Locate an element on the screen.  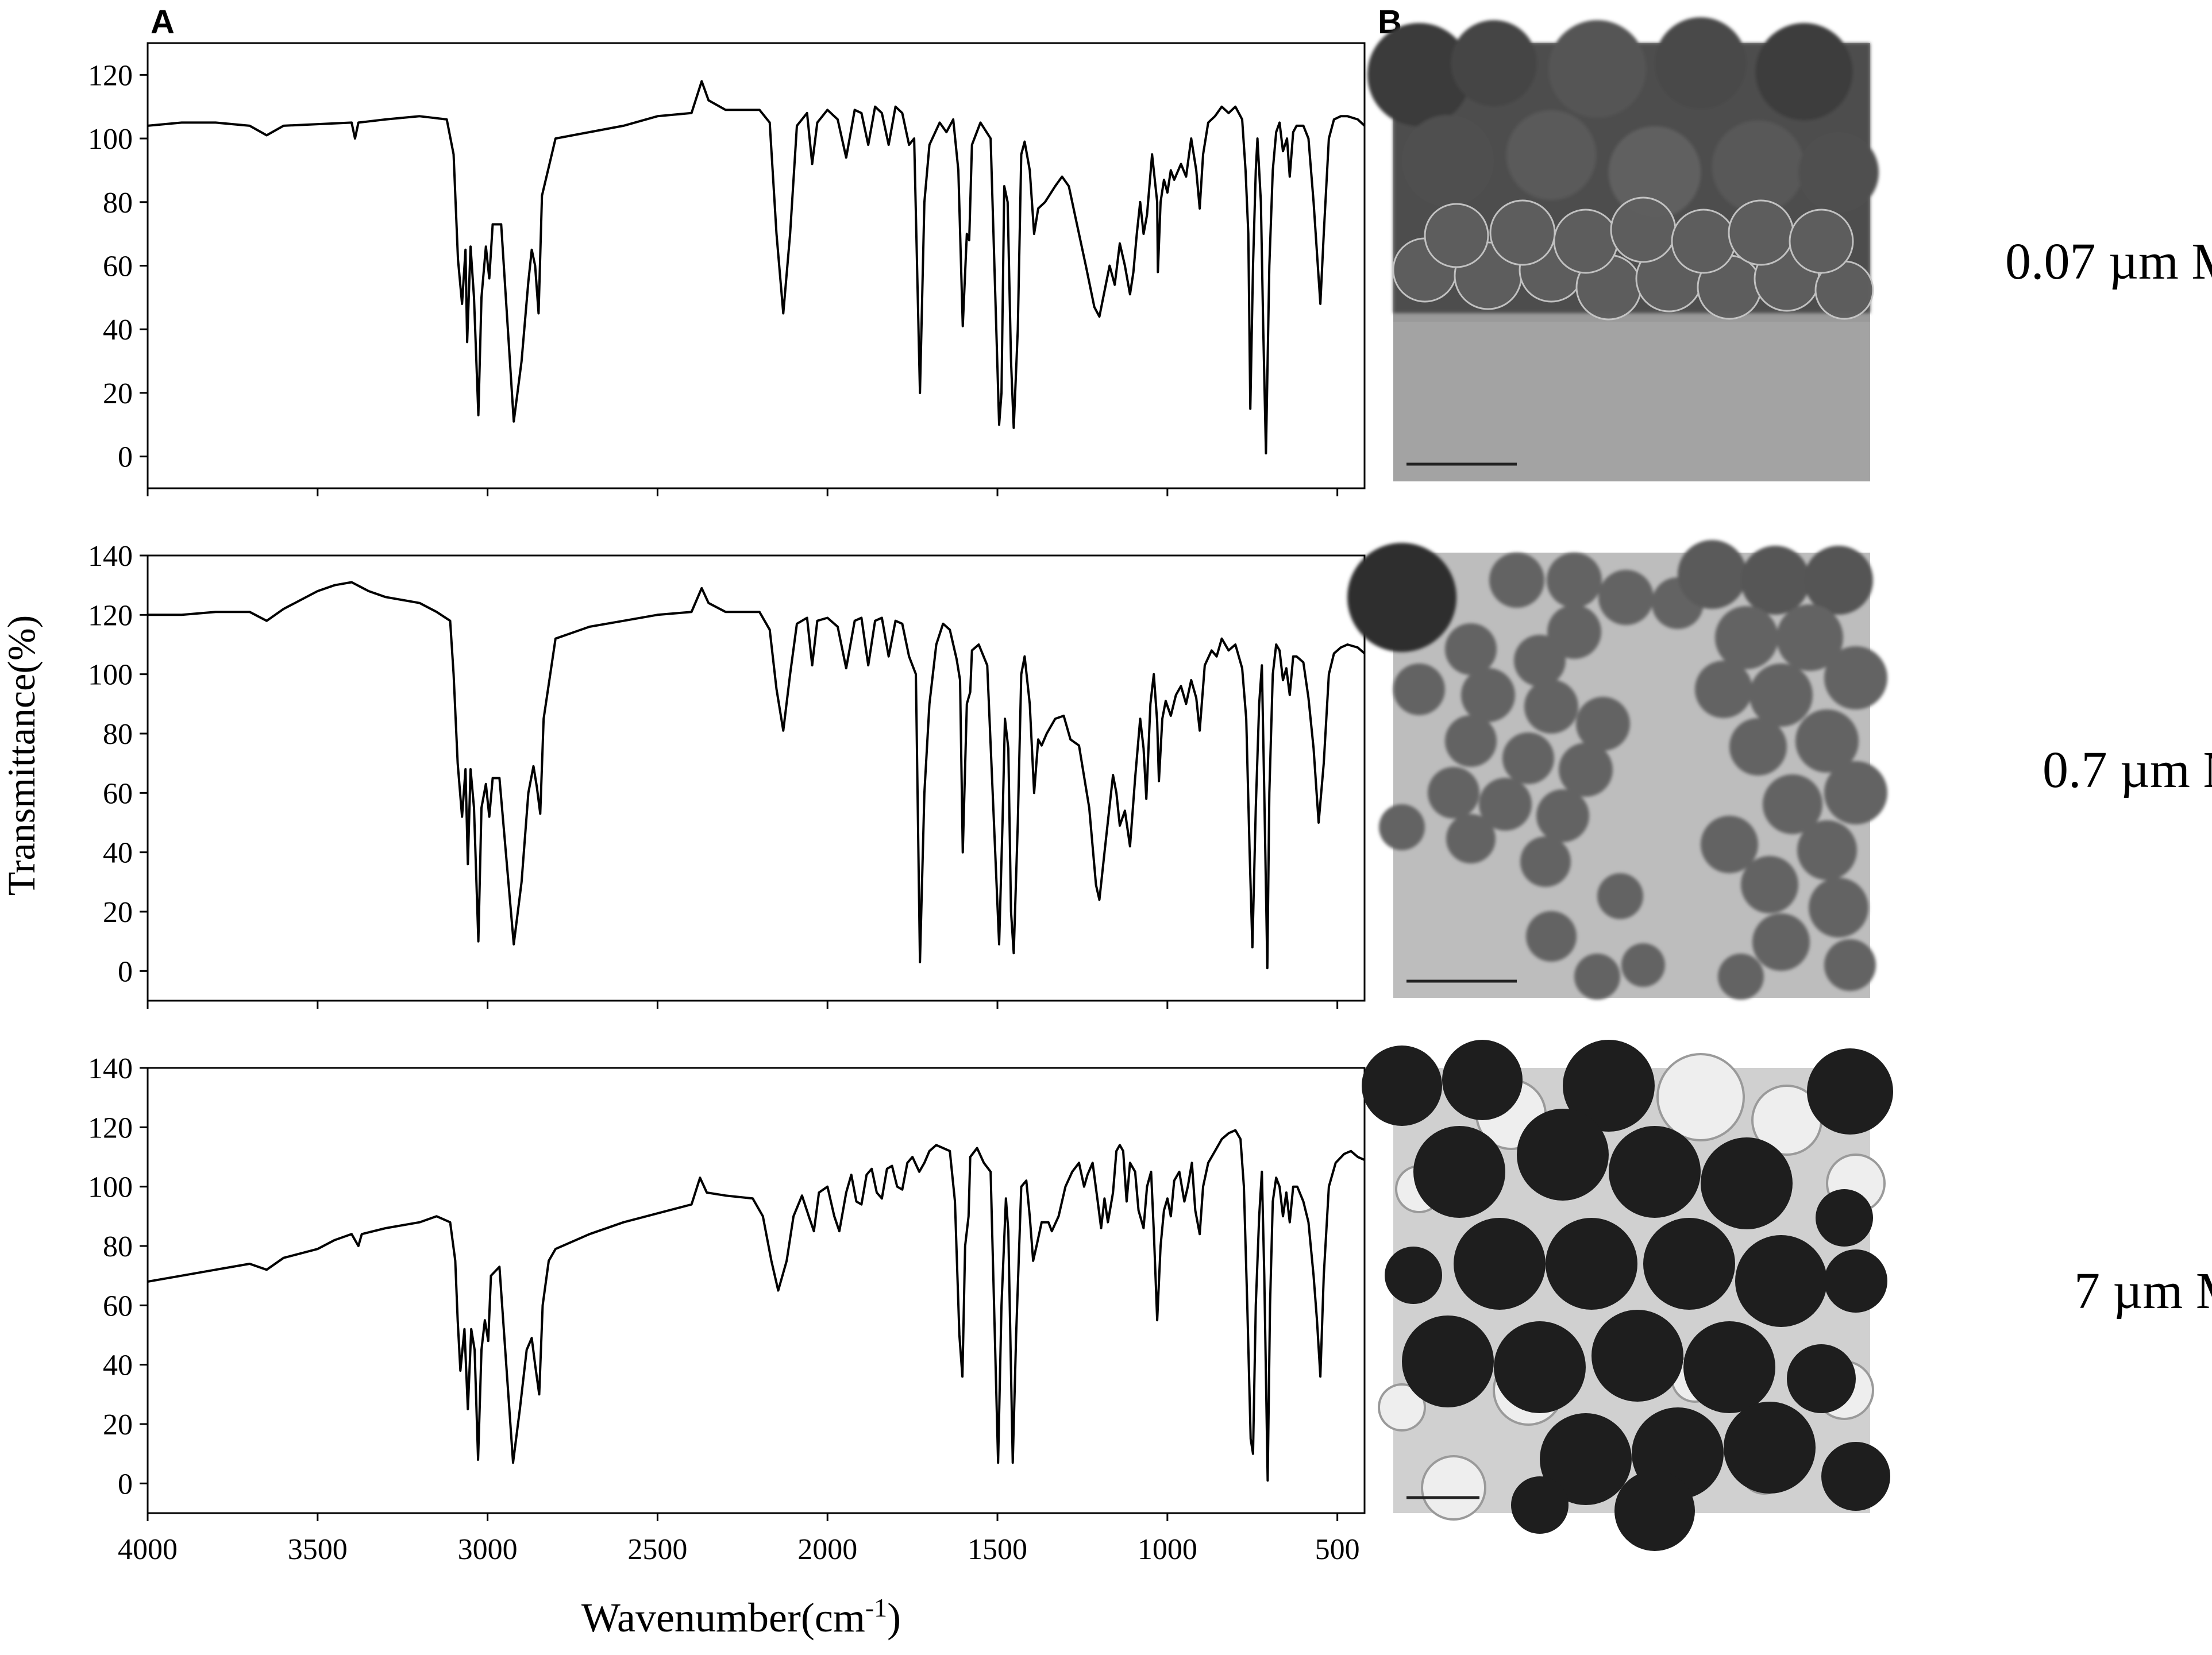
x-axis-label: Wavenumber(cm-1) is located at coordinates (741, 1617).